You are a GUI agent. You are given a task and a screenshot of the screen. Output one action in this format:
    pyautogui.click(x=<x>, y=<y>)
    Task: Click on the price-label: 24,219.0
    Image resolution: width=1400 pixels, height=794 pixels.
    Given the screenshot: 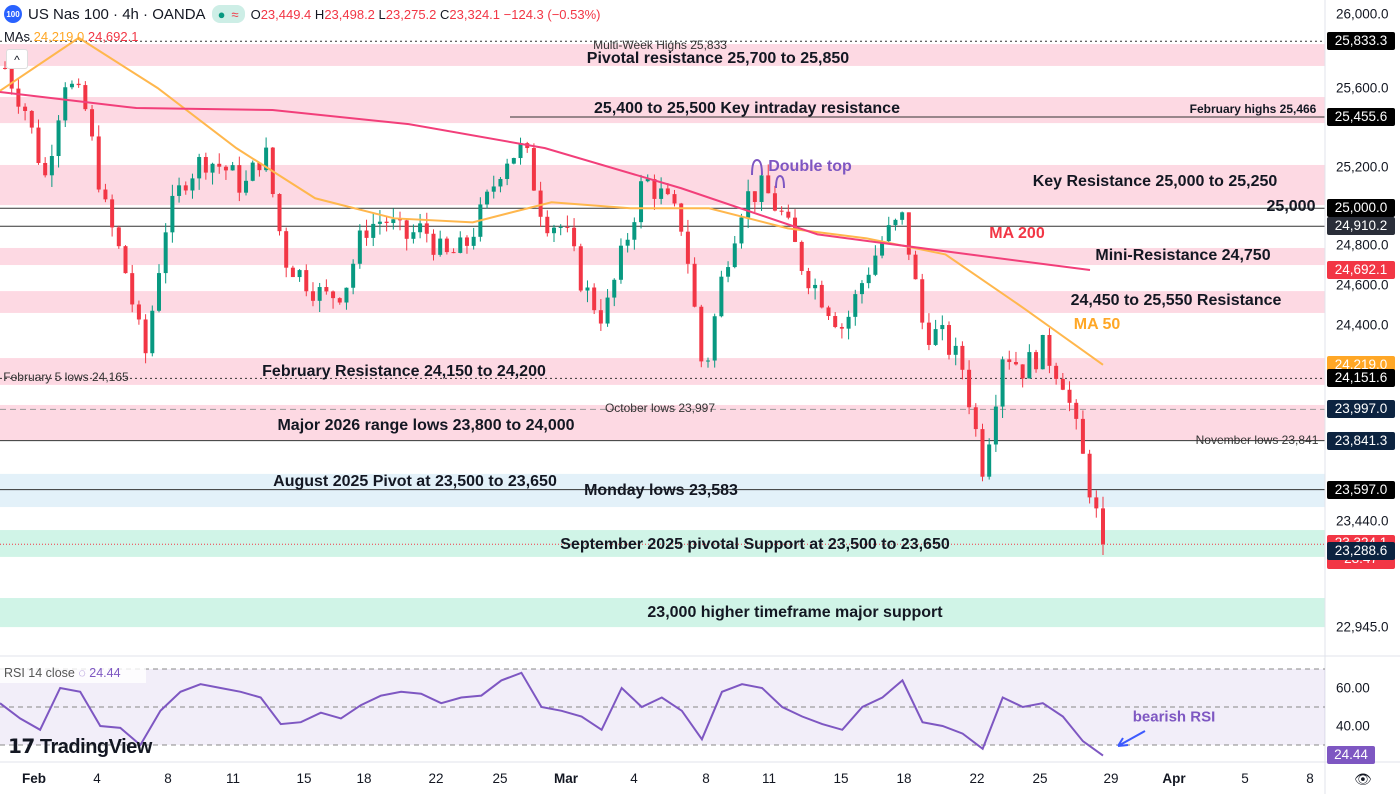 What is the action you would take?
    pyautogui.click(x=1361, y=364)
    